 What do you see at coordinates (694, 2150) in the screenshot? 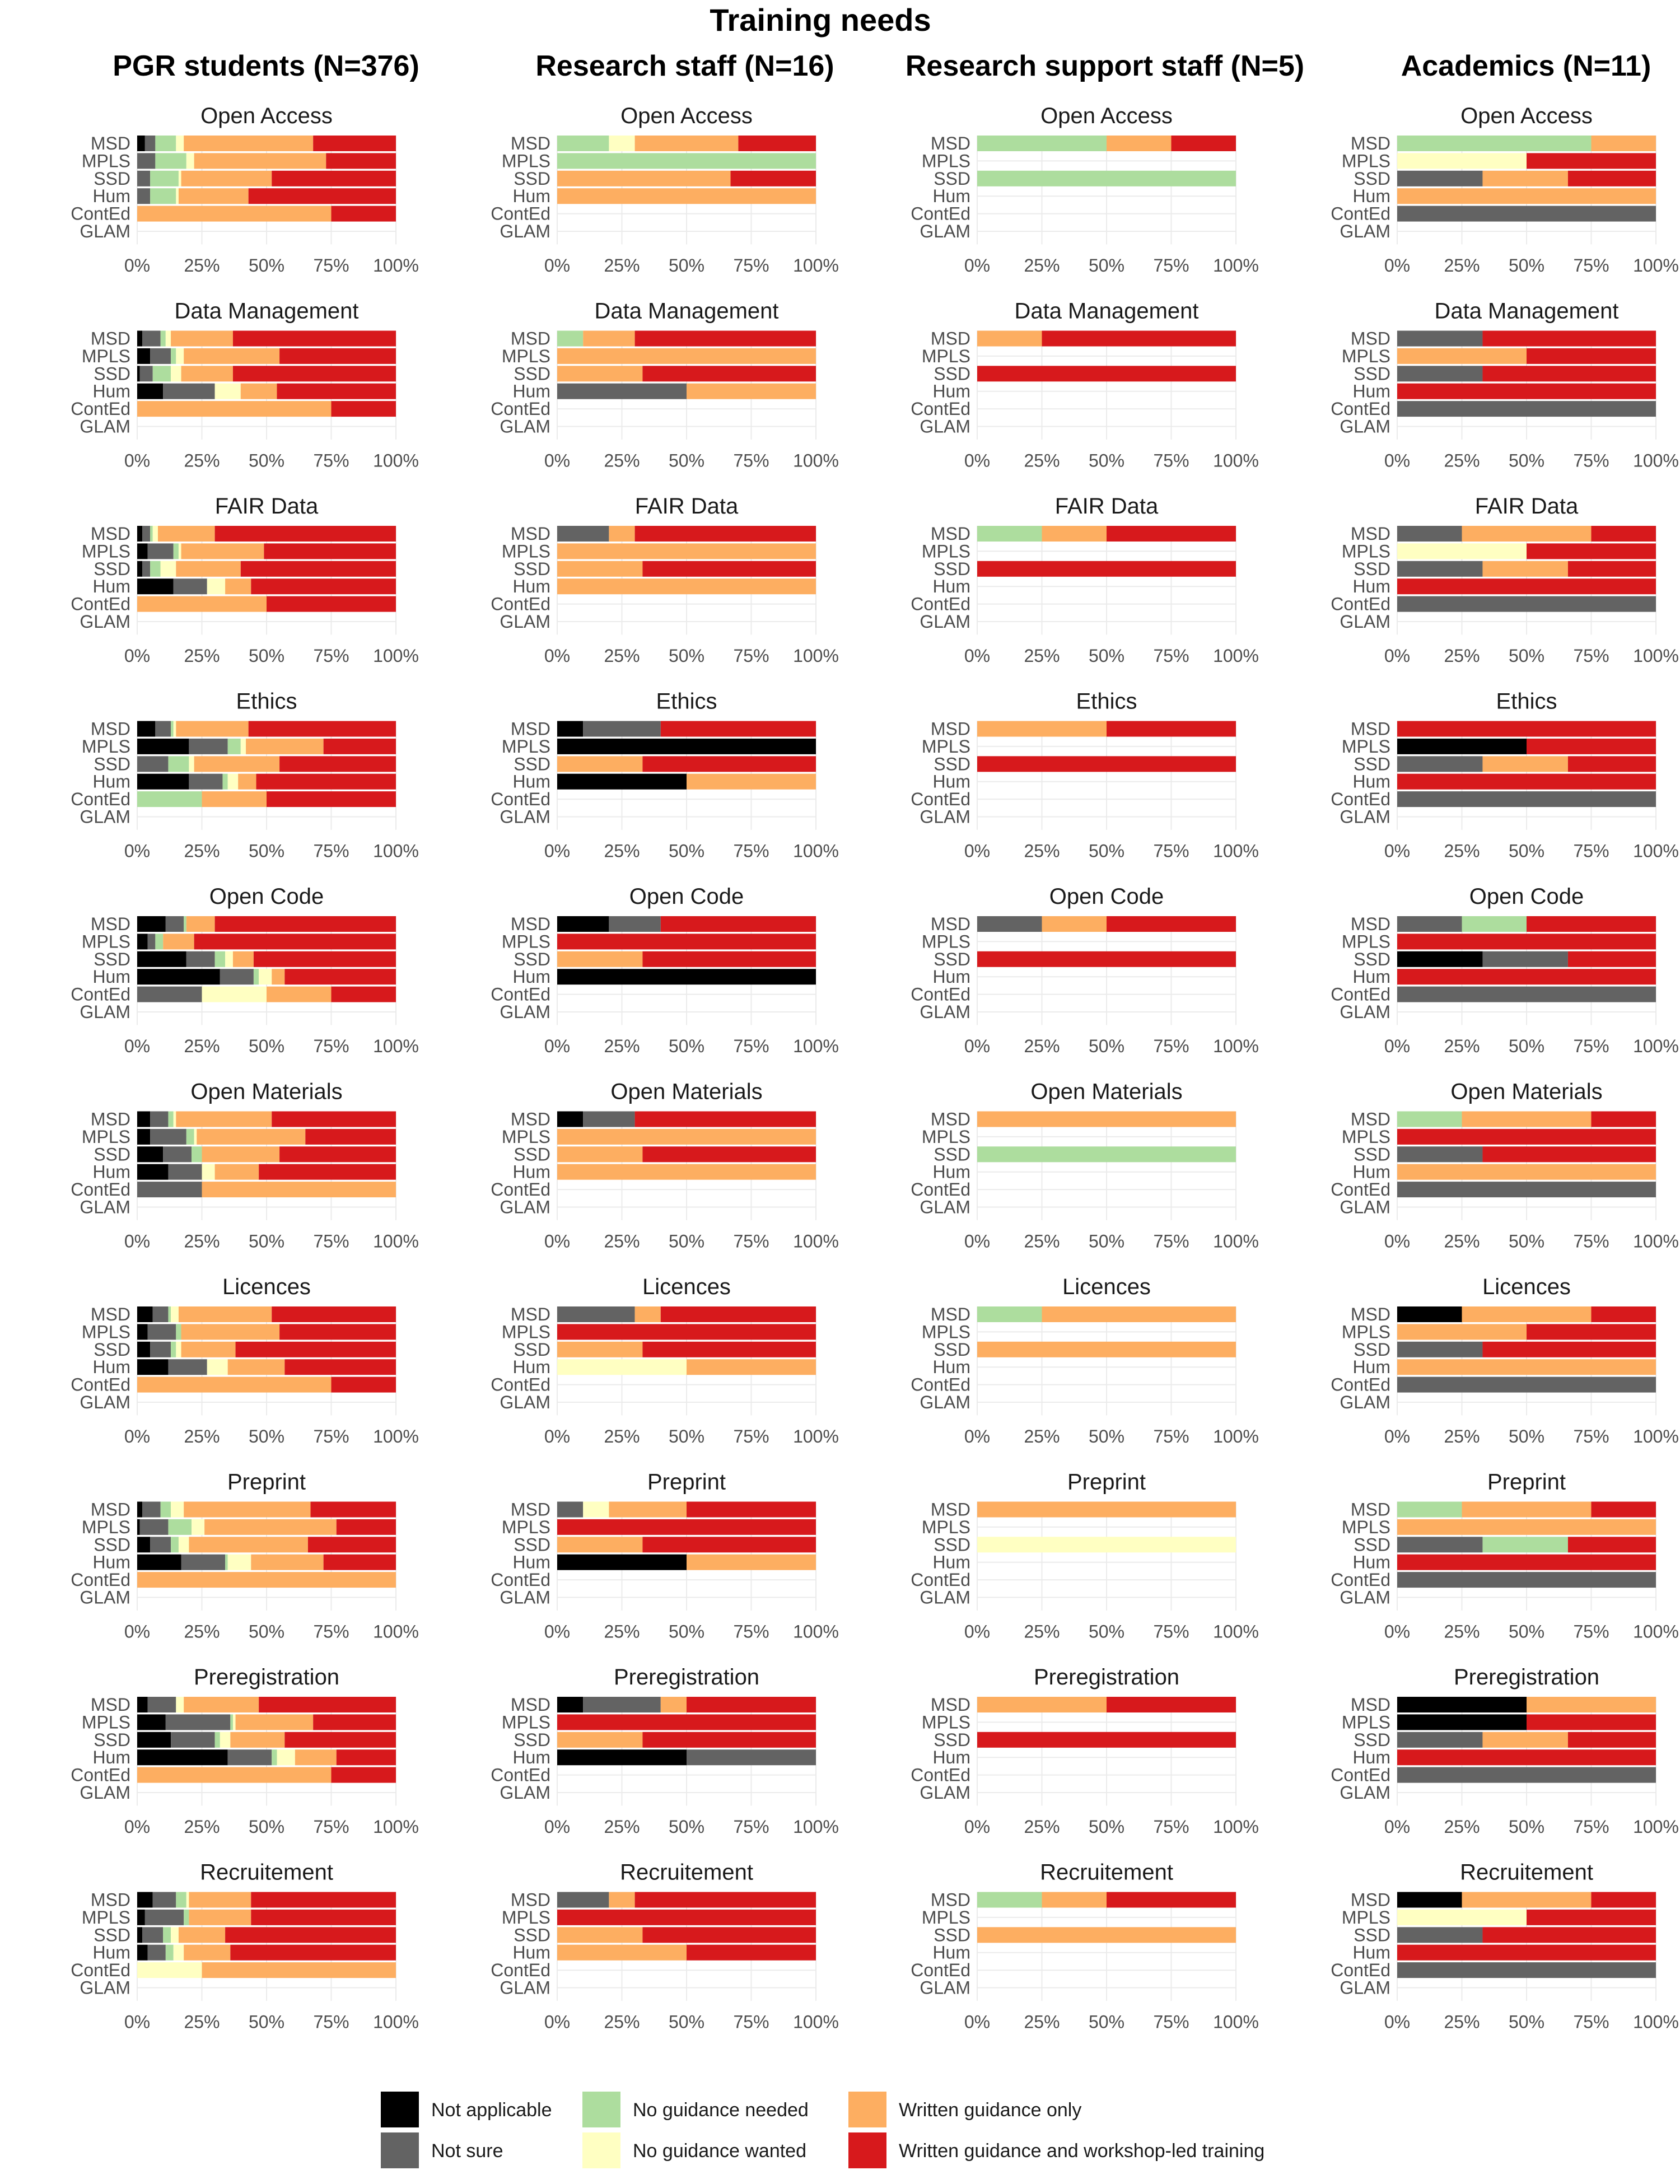
I see `legend-item: No guidance wanted` at bounding box center [694, 2150].